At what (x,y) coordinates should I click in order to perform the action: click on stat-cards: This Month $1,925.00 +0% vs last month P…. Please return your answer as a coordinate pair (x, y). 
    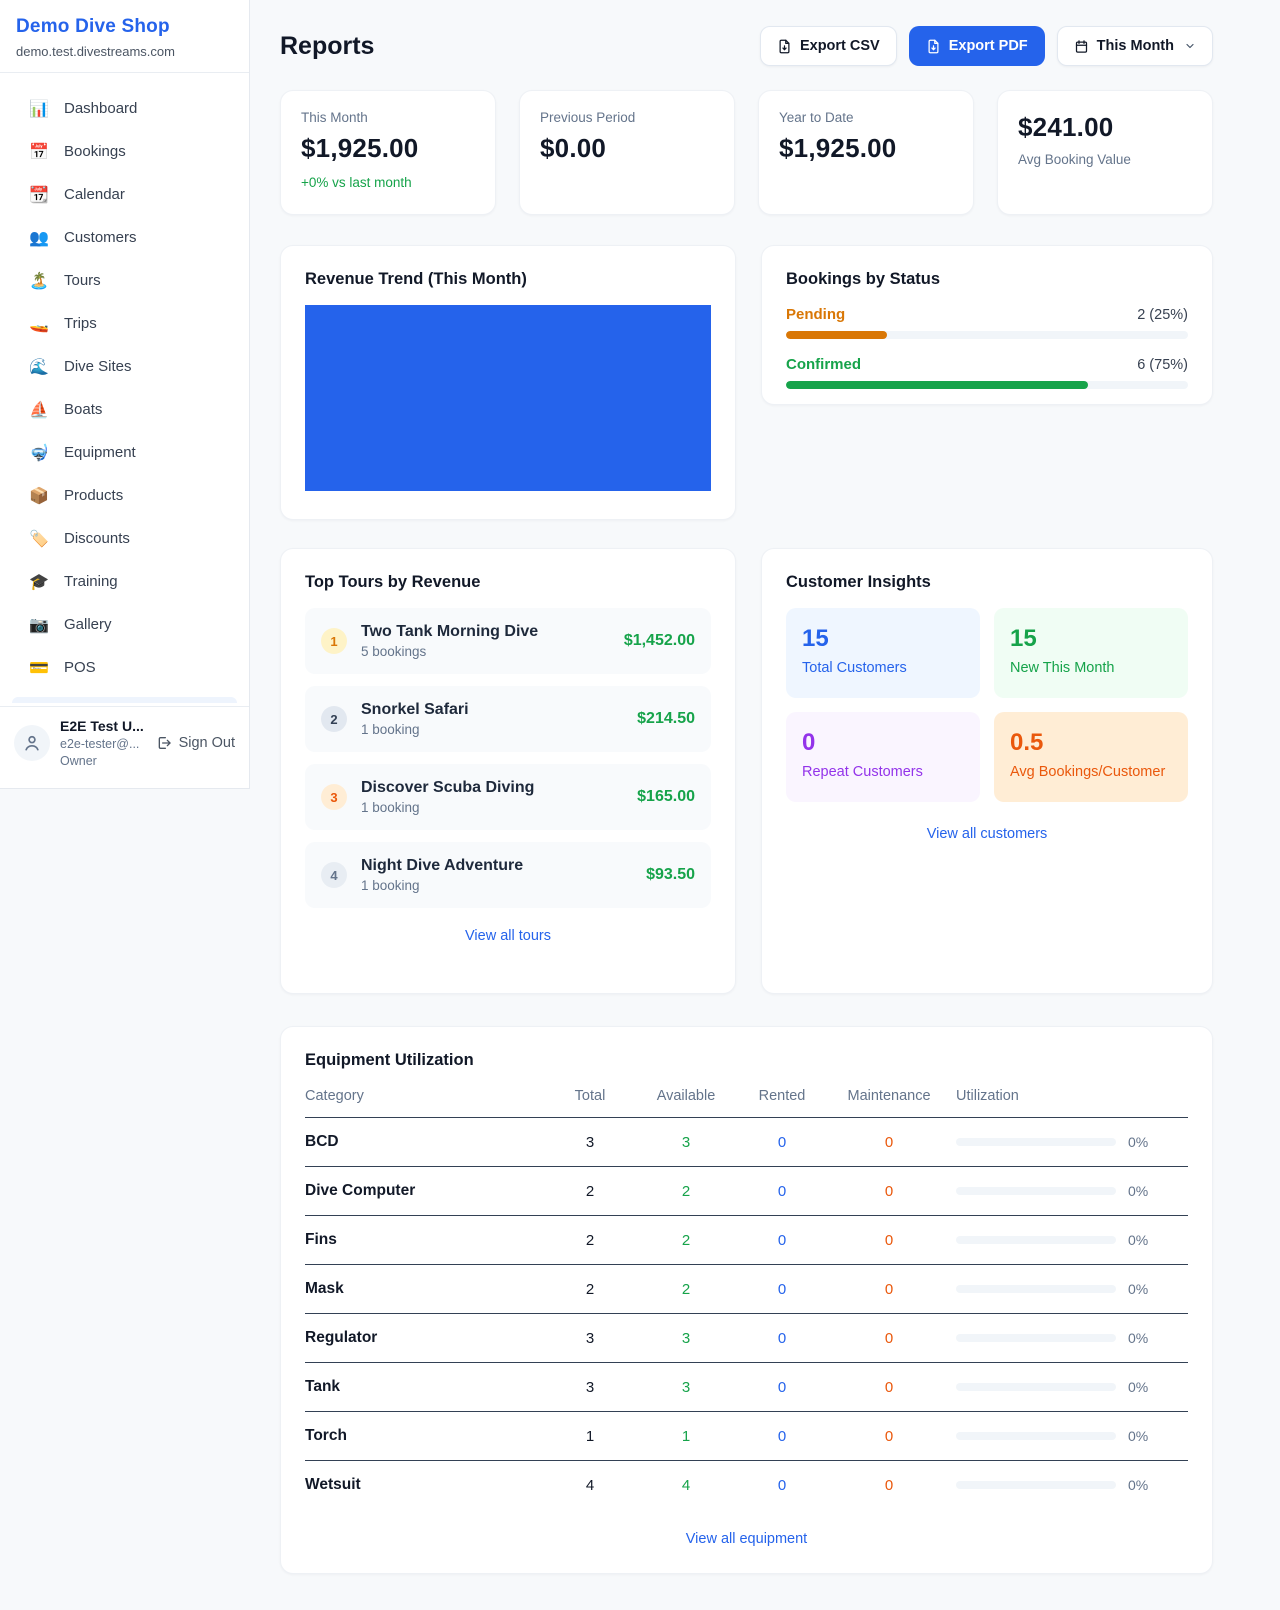
    Looking at the image, I should click on (746, 152).